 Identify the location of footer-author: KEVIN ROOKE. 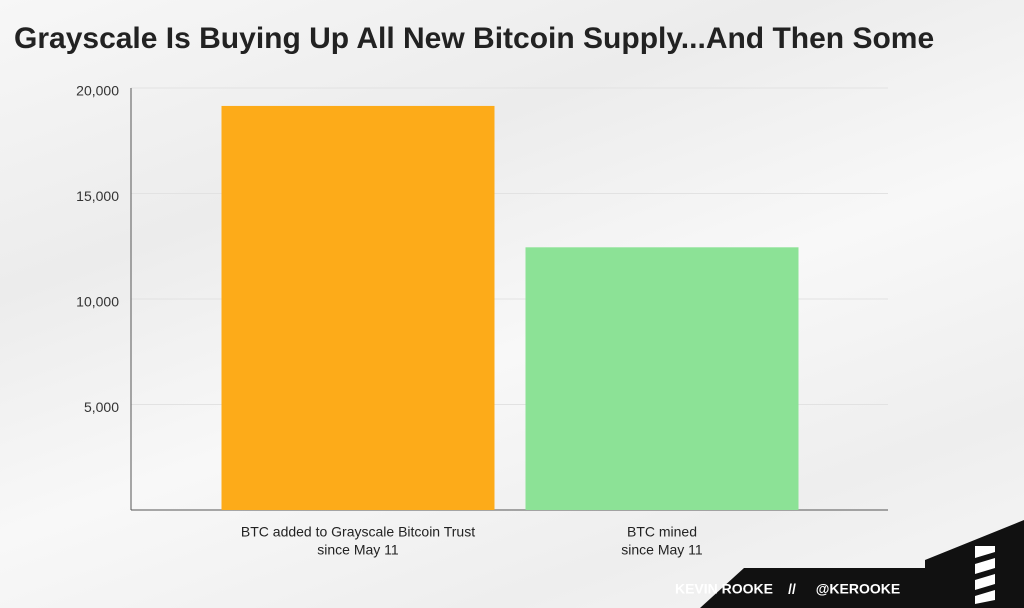
(724, 589).